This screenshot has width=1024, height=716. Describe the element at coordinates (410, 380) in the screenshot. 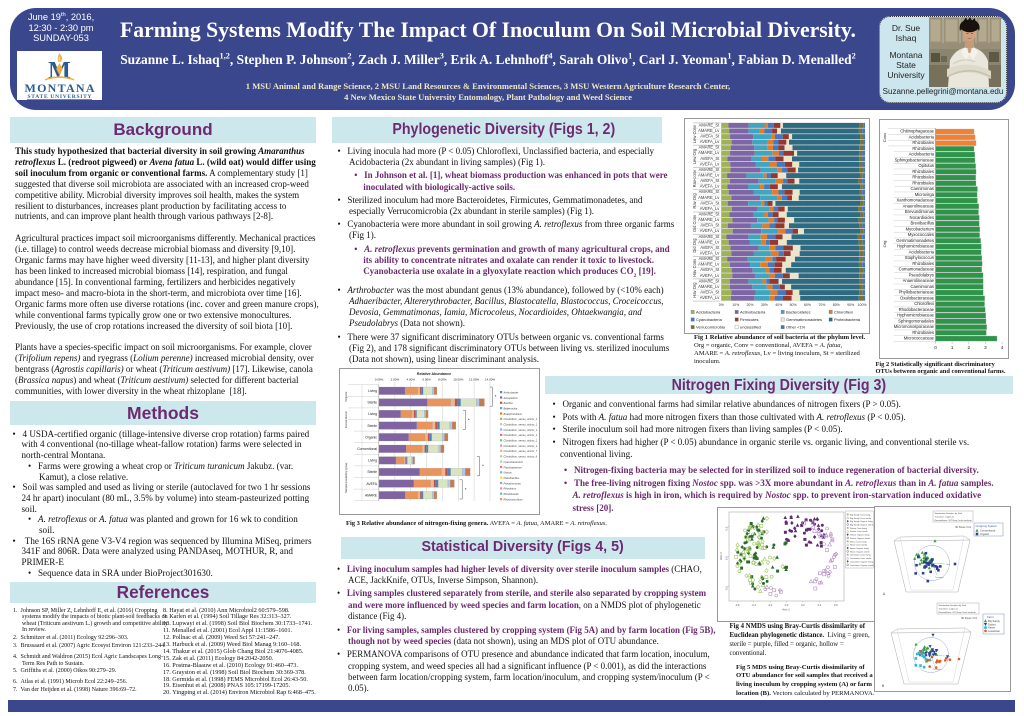

I see `svg-text: 4.00%` at that location.